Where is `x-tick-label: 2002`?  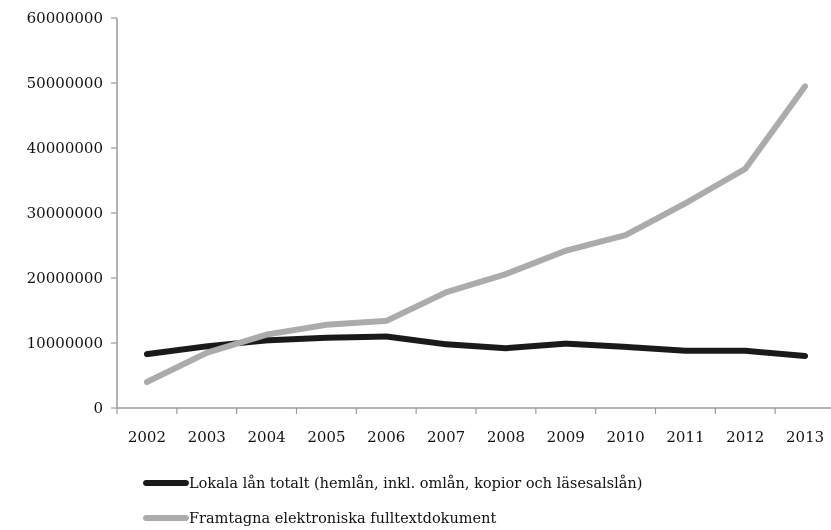
x-tick-label: 2002 is located at coordinates (147, 437).